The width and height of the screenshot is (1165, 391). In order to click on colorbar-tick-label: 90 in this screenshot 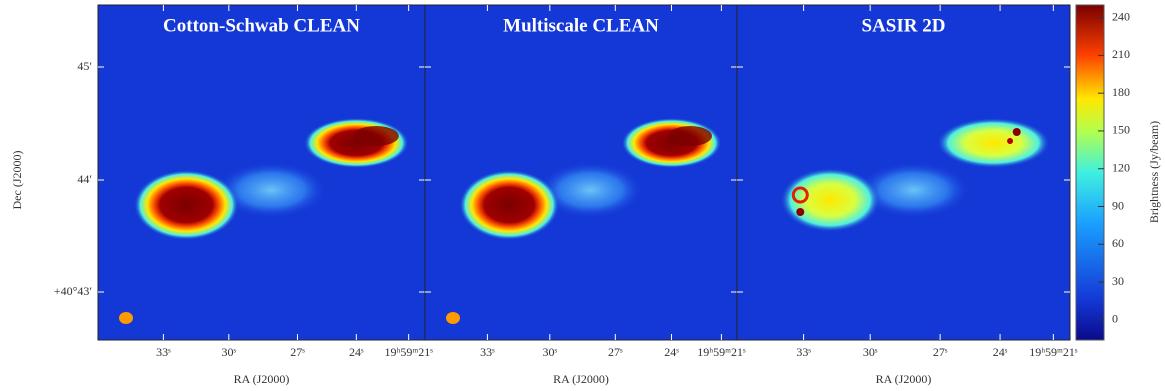, I will do `click(1118, 205)`.